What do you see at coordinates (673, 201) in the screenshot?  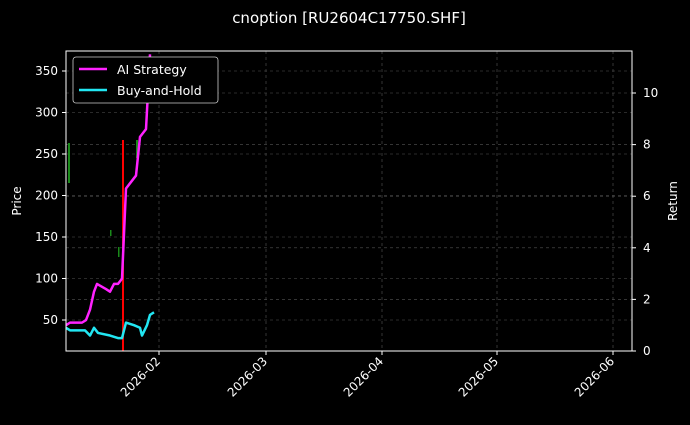 I see `y2-axis-label: Return` at bounding box center [673, 201].